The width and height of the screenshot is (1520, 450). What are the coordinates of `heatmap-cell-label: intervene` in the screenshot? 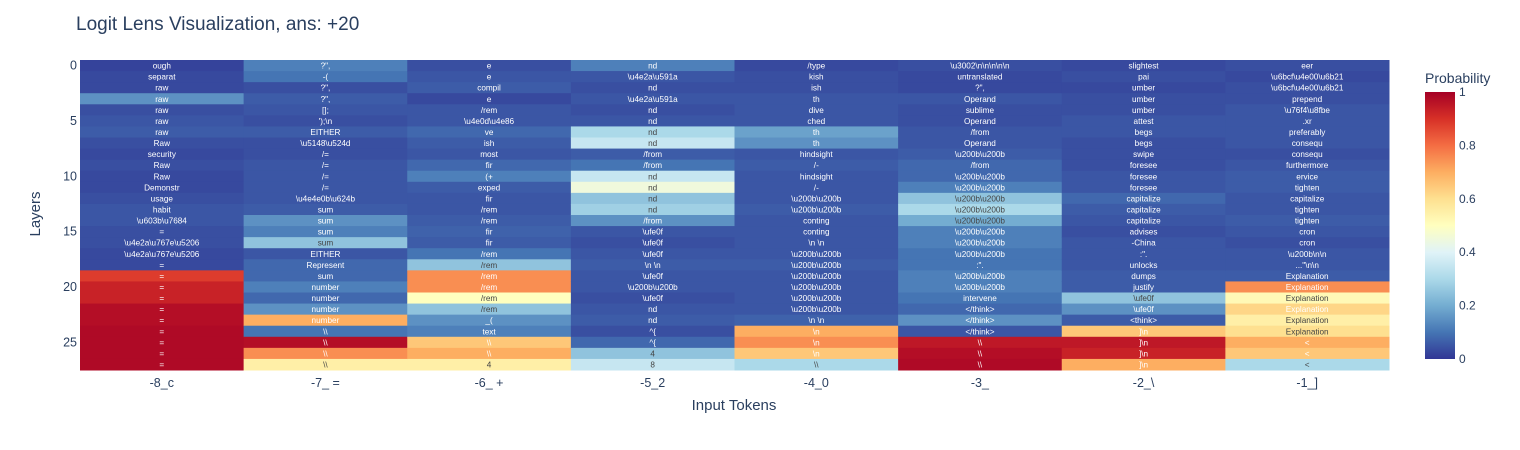 It's located at (980, 298).